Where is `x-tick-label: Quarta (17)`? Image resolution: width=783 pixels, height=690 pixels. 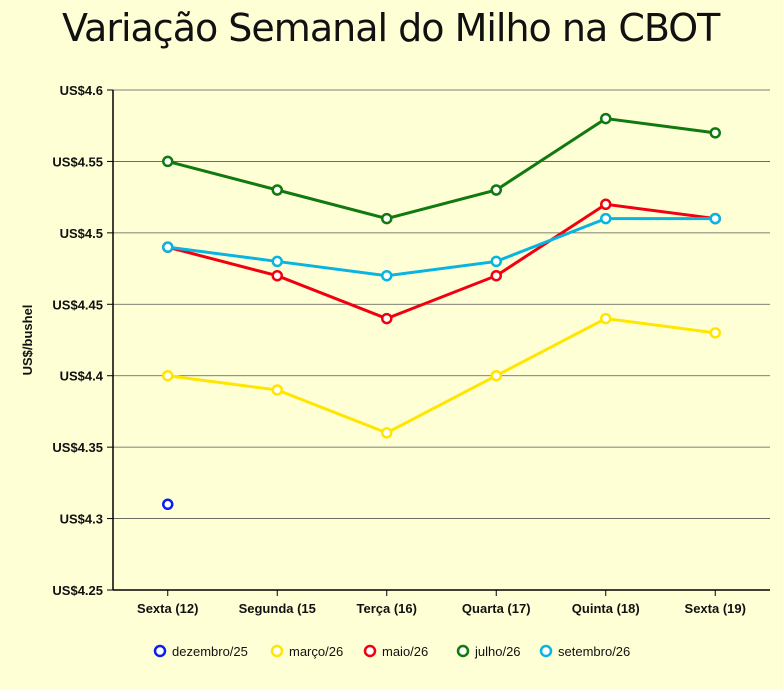
x-tick-label: Quarta (17) is located at coordinates (496, 608).